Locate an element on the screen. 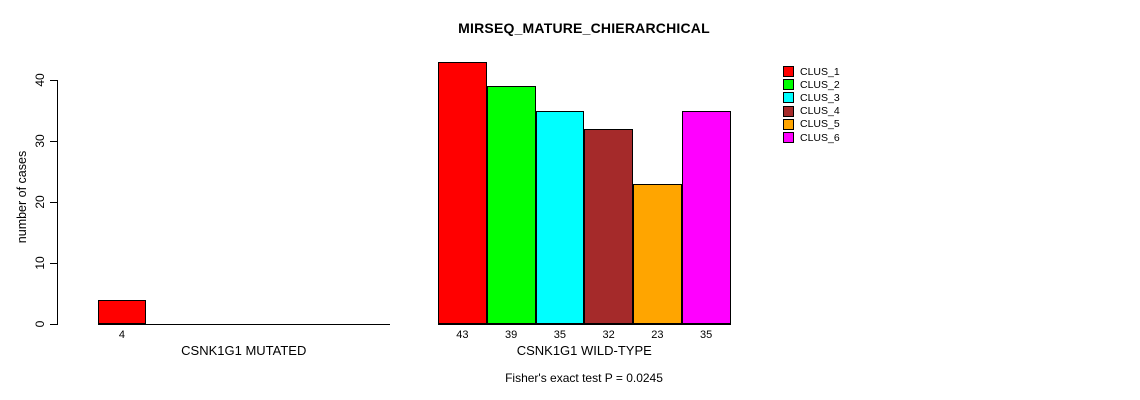 The width and height of the screenshot is (1140, 400). bar-value-label: 23 is located at coordinates (657, 335).